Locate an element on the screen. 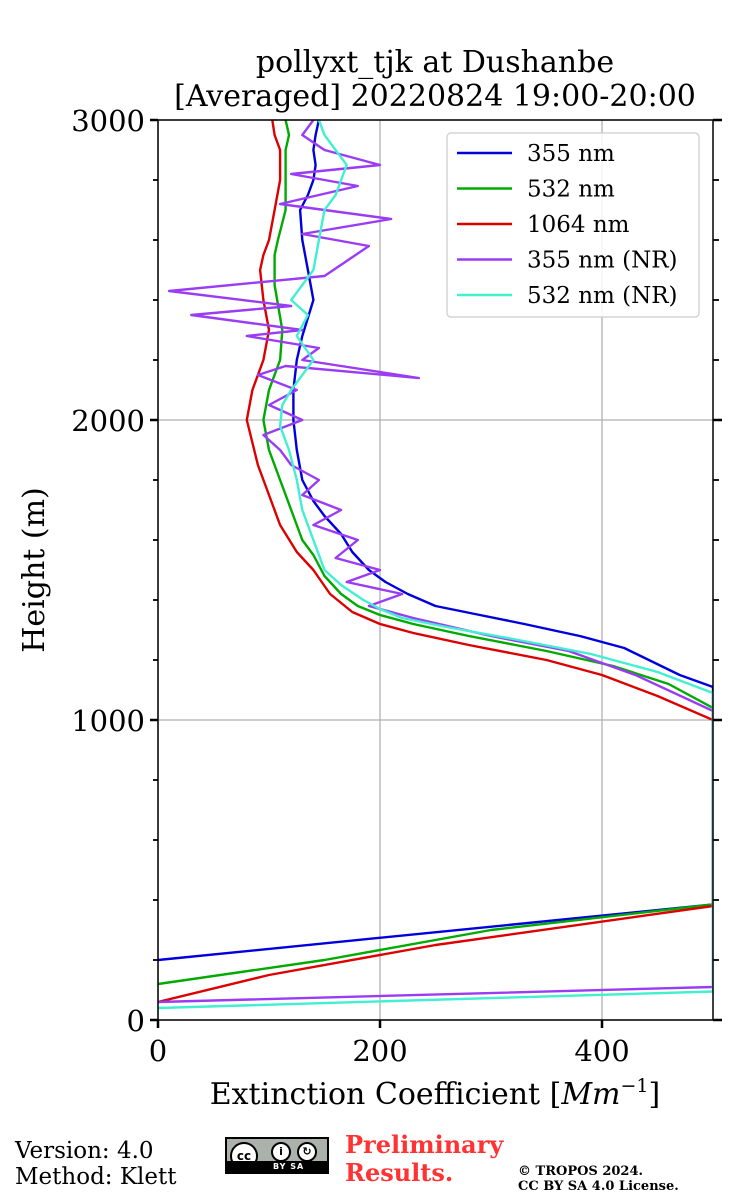 The width and height of the screenshot is (750, 1200). copyright-notice: © TROPOS 2024. CC BY SA 4.0 License. is located at coordinates (598, 1179).